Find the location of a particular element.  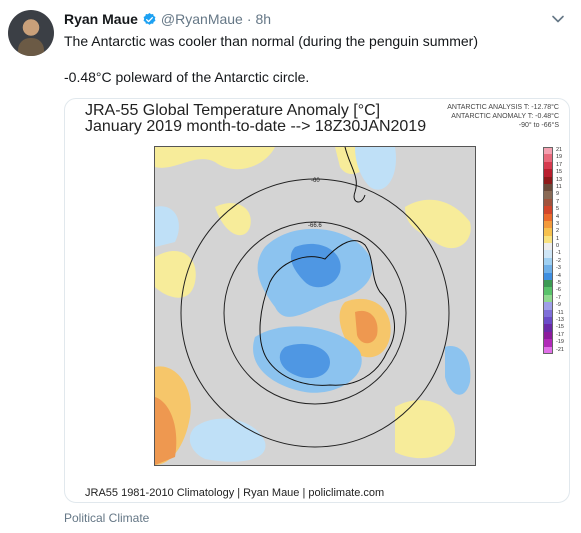

author-avatar is located at coordinates (31, 33).